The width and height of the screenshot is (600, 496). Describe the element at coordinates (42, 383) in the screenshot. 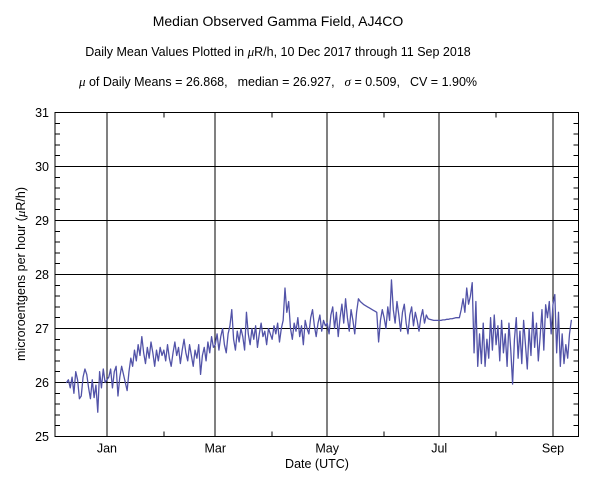

I see `y-tick-label: 26` at that location.